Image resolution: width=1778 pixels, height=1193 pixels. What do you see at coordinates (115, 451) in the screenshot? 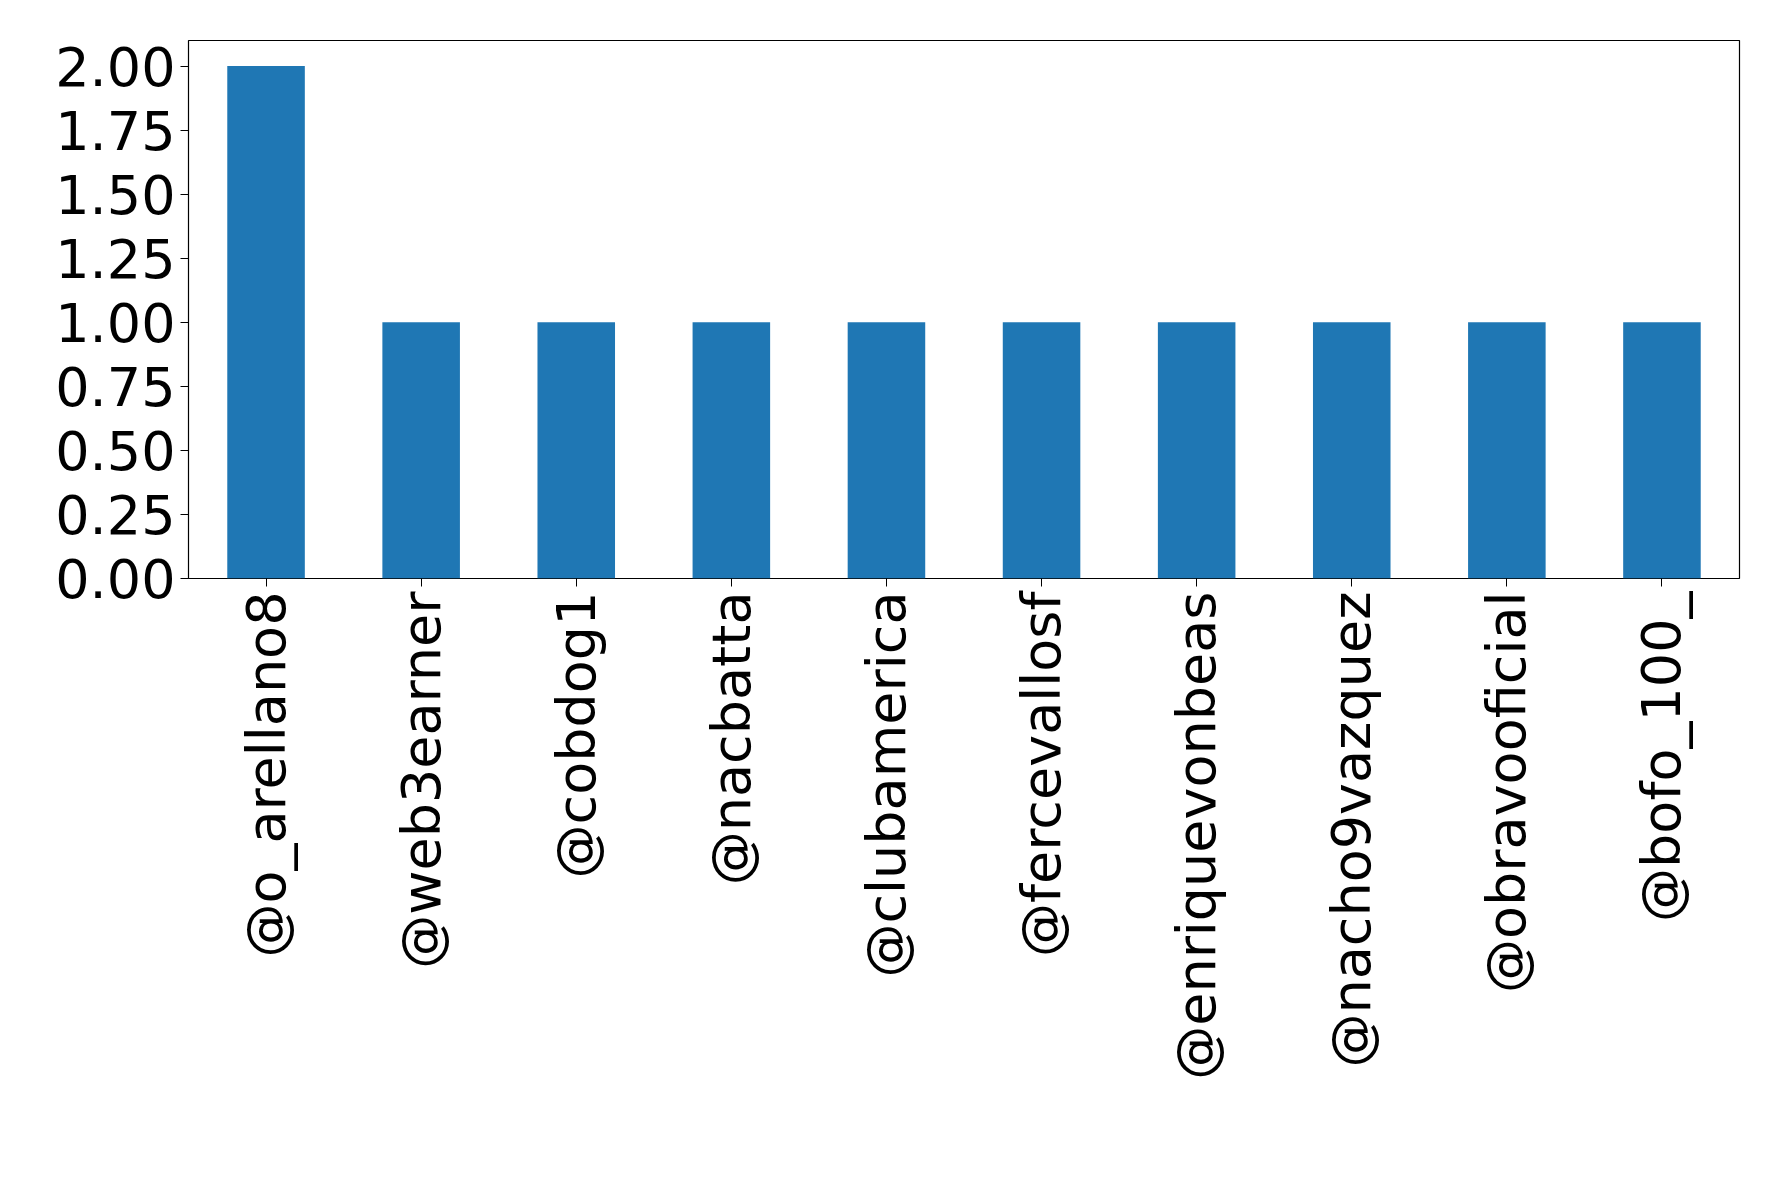
I see `y-tick-label: 0.50` at bounding box center [115, 451].